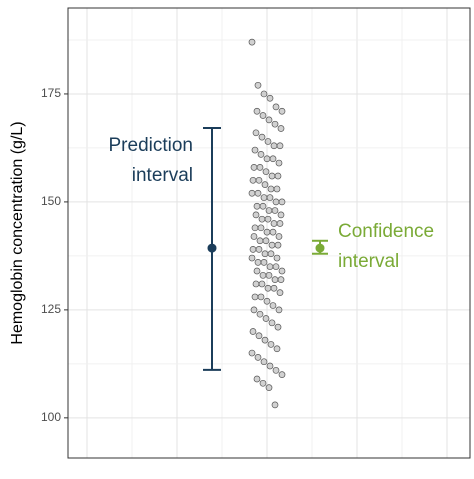 The image size is (474, 479). What do you see at coordinates (51, 93) in the screenshot?
I see `y-tick-label: 175` at bounding box center [51, 93].